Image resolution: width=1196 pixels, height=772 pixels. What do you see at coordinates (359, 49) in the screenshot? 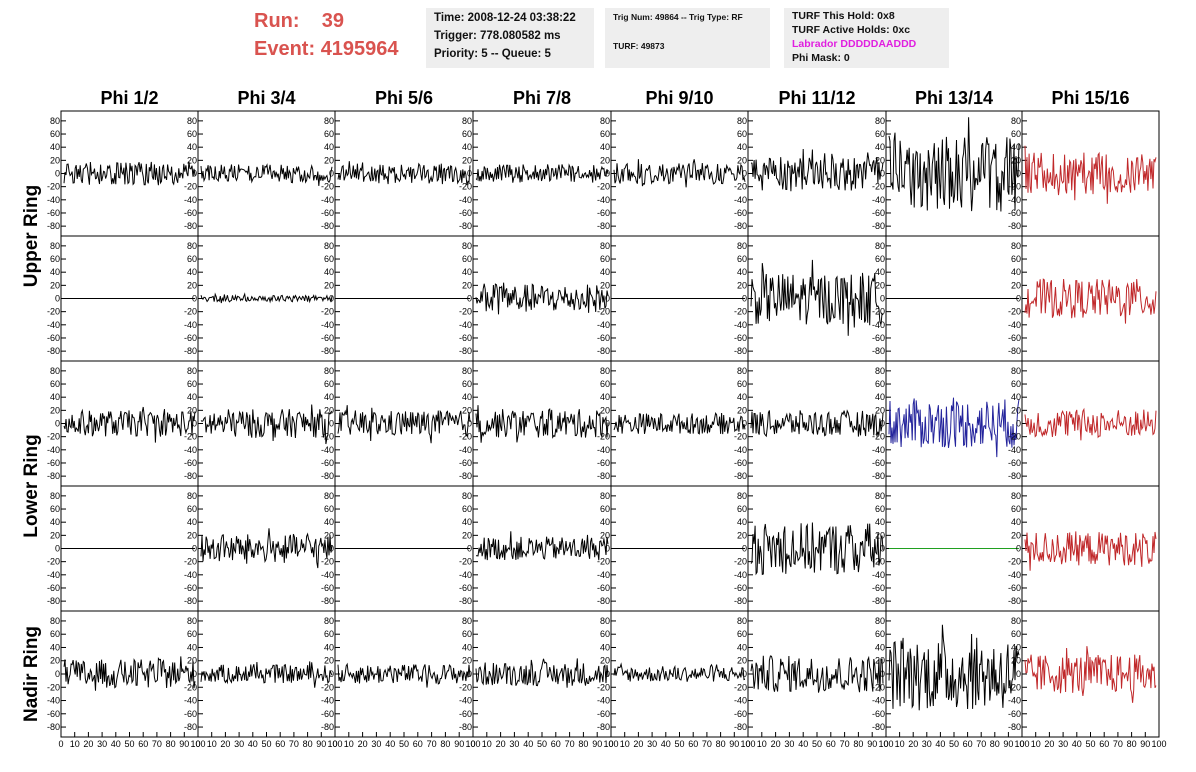
I see `event-value: 4195964` at bounding box center [359, 49].